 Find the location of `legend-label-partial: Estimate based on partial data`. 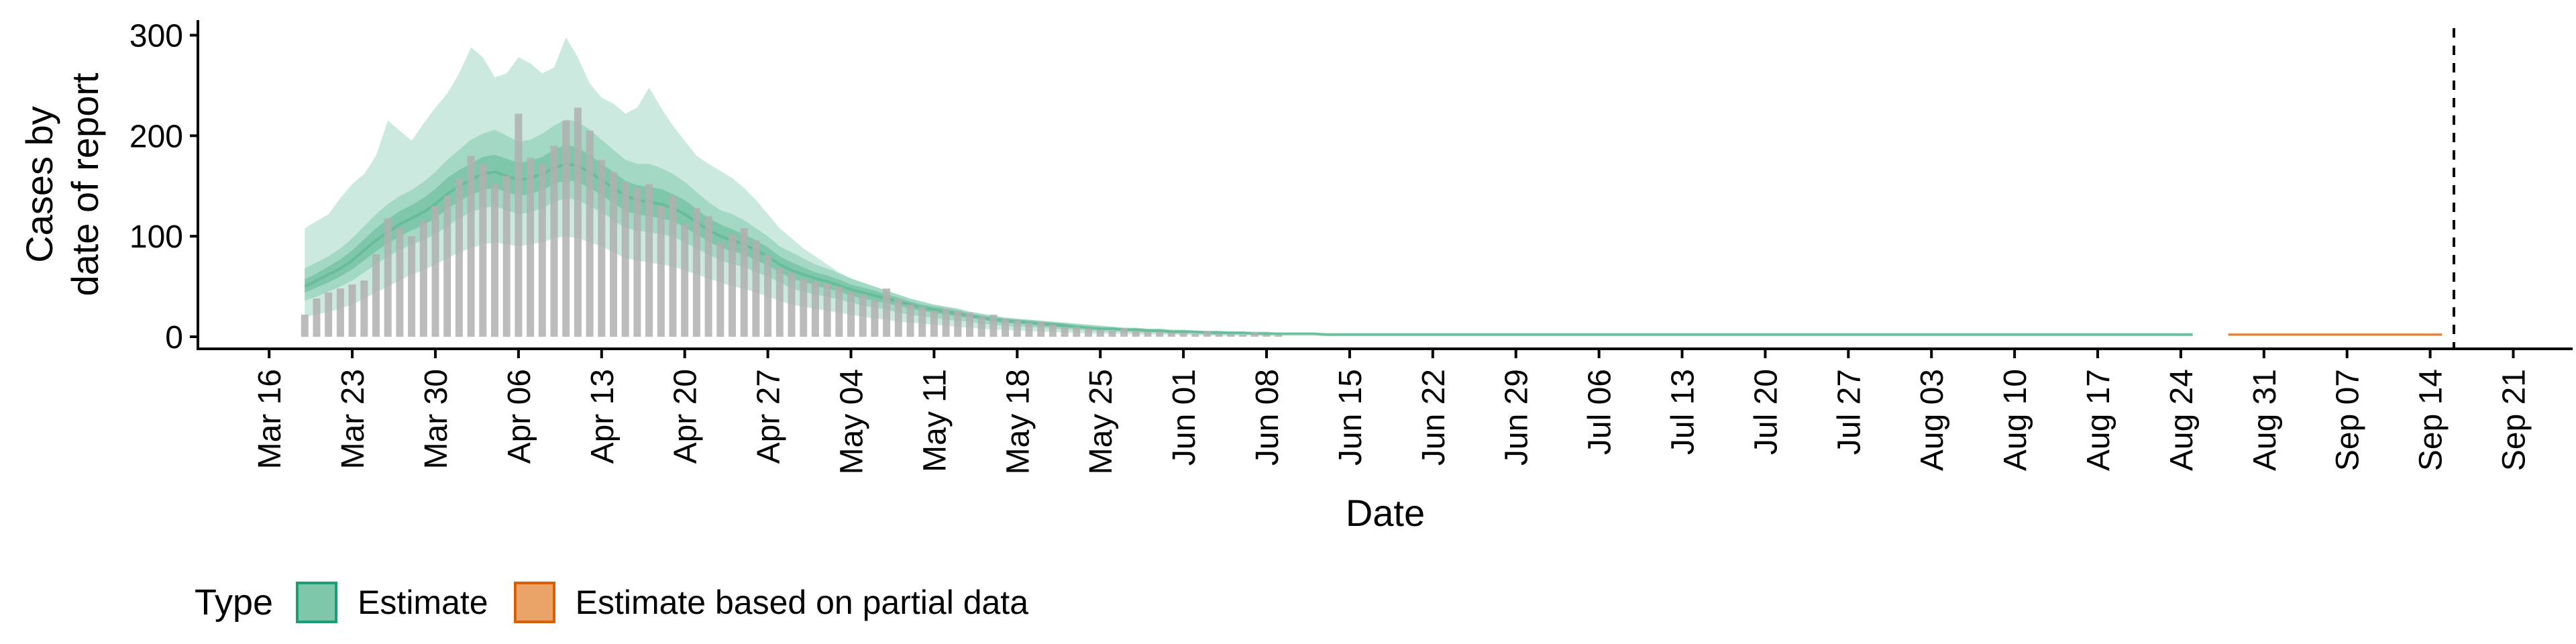

legend-label-partial: Estimate based on partial data is located at coordinates (802, 602).